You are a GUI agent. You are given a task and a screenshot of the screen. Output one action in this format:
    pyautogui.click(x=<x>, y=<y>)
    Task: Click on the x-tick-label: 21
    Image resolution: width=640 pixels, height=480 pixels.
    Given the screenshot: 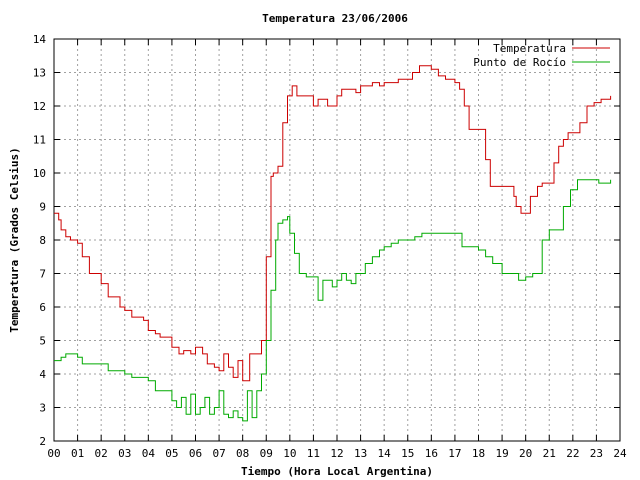 What is the action you would take?
    pyautogui.click(x=549, y=453)
    